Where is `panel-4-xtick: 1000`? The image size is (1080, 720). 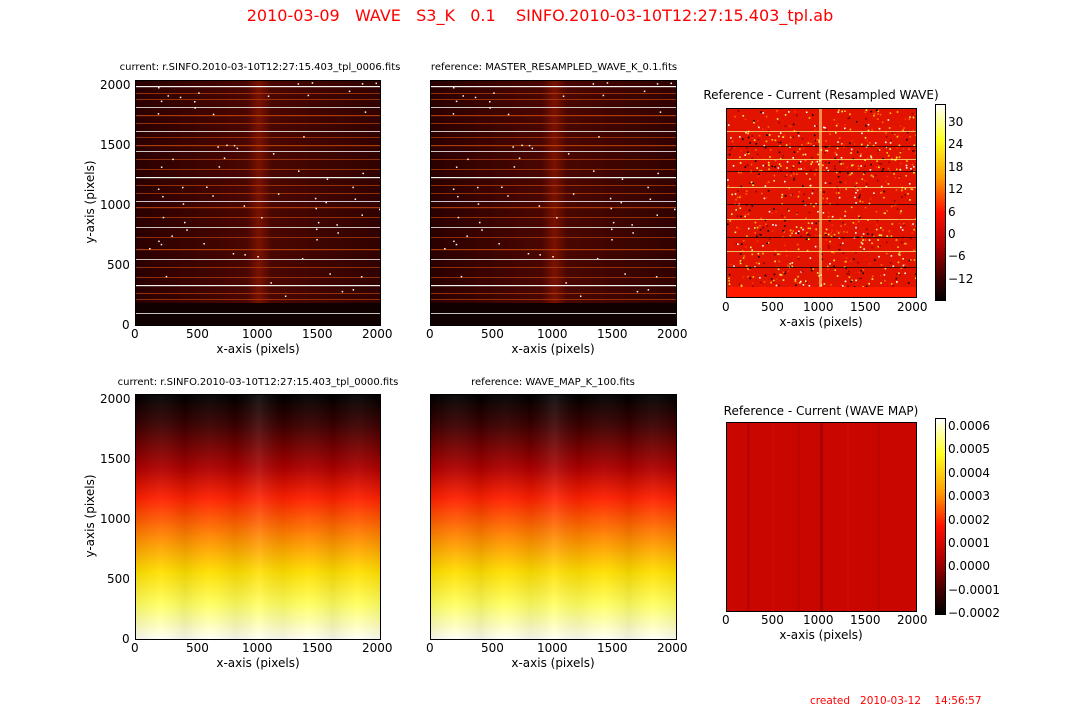 panel-4-xtick: 1000 is located at coordinates (257, 648).